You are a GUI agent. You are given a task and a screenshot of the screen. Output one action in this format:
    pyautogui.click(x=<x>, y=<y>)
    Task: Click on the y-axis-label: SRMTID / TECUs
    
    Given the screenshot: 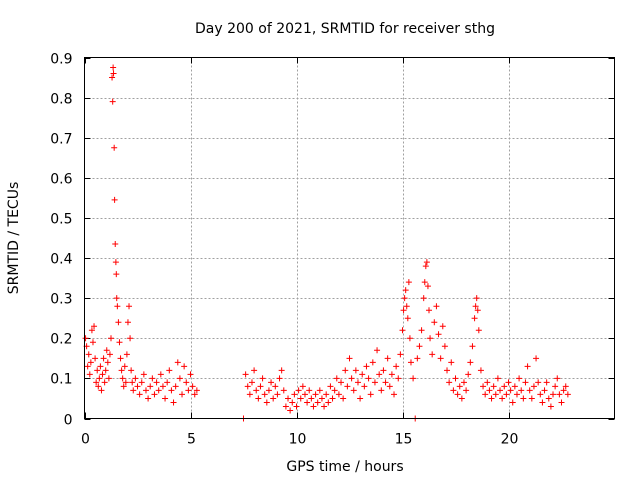 What is the action you would take?
    pyautogui.click(x=14, y=238)
    